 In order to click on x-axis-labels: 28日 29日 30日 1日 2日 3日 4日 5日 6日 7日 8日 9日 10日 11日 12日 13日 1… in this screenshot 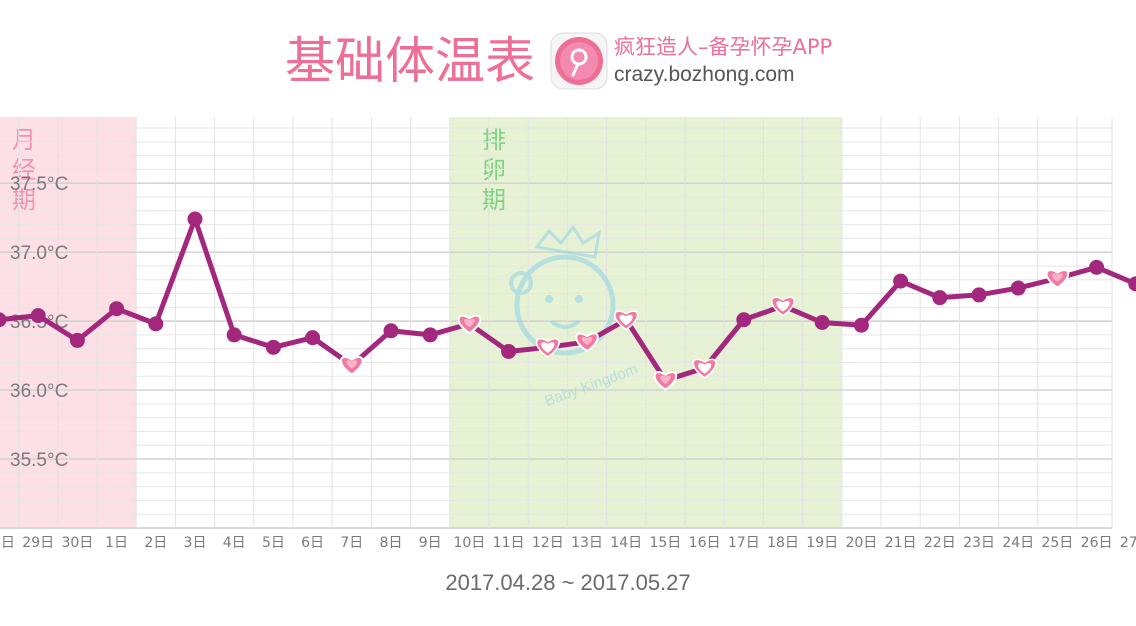, I will do `click(568, 543)`.